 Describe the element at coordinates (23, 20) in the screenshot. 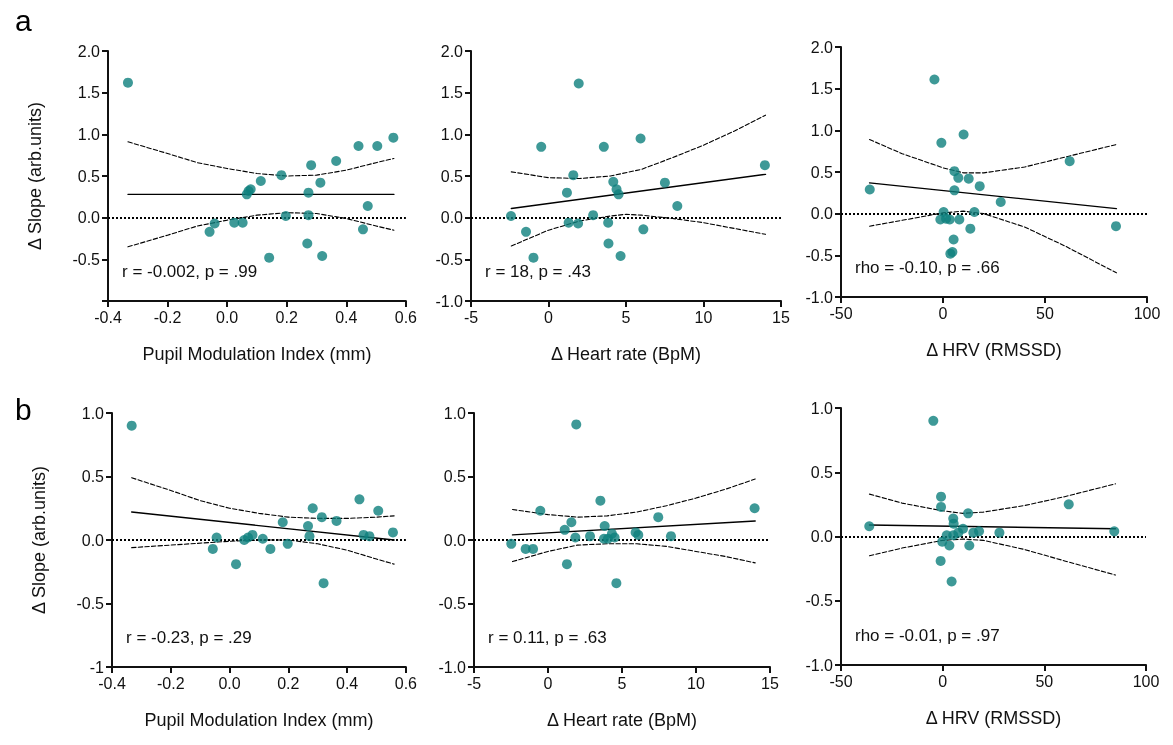

I see `chart-title: a` at that location.